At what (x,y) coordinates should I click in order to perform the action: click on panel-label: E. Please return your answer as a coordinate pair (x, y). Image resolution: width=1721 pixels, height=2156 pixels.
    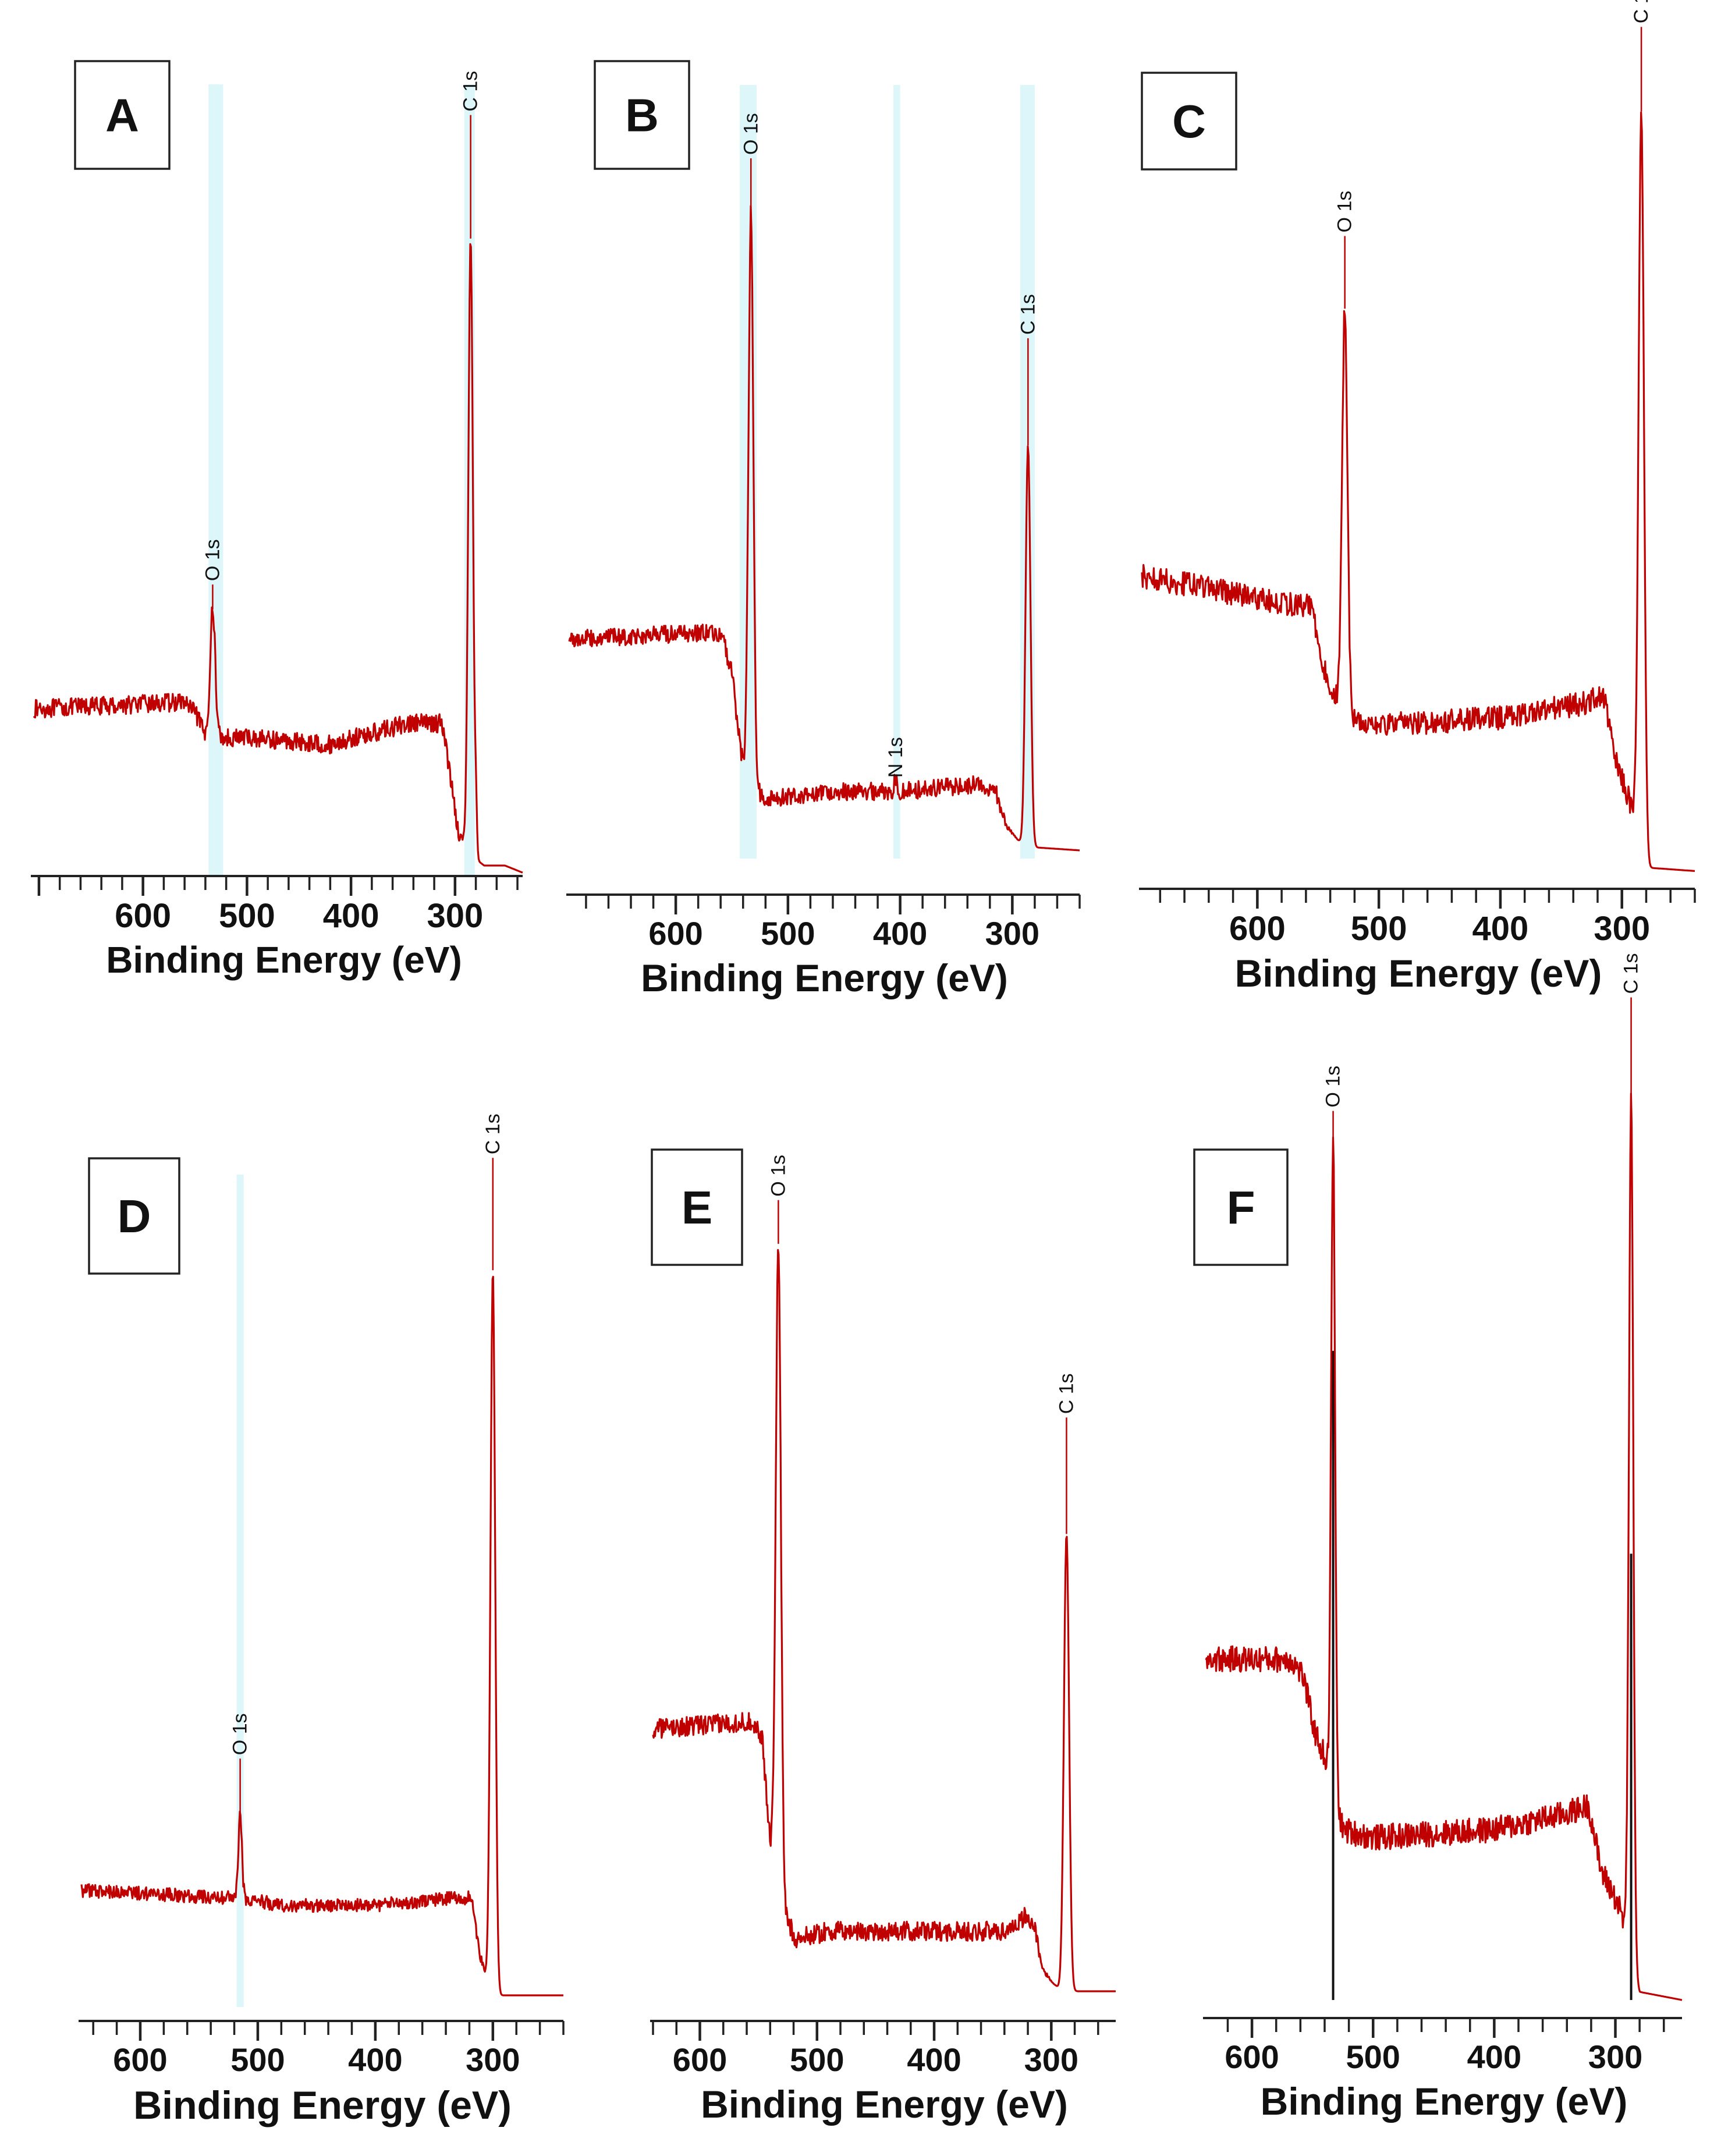
    Looking at the image, I should click on (697, 1207).